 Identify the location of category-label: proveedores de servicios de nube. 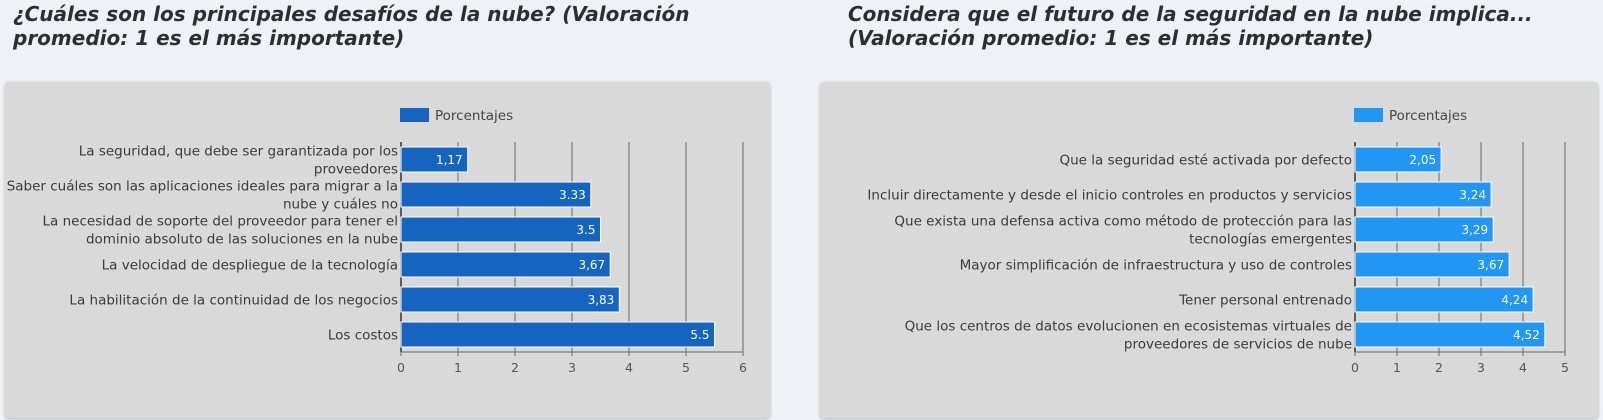
(1238, 345).